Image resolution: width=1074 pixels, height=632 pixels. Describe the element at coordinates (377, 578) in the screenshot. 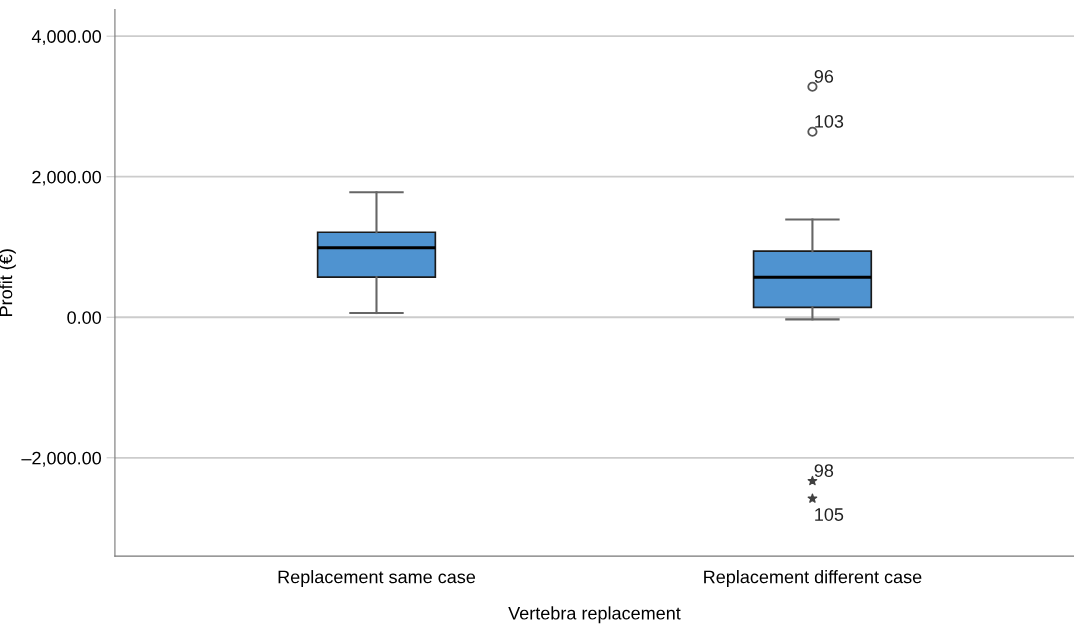

I see `x-tick-label: Replacement same case` at that location.